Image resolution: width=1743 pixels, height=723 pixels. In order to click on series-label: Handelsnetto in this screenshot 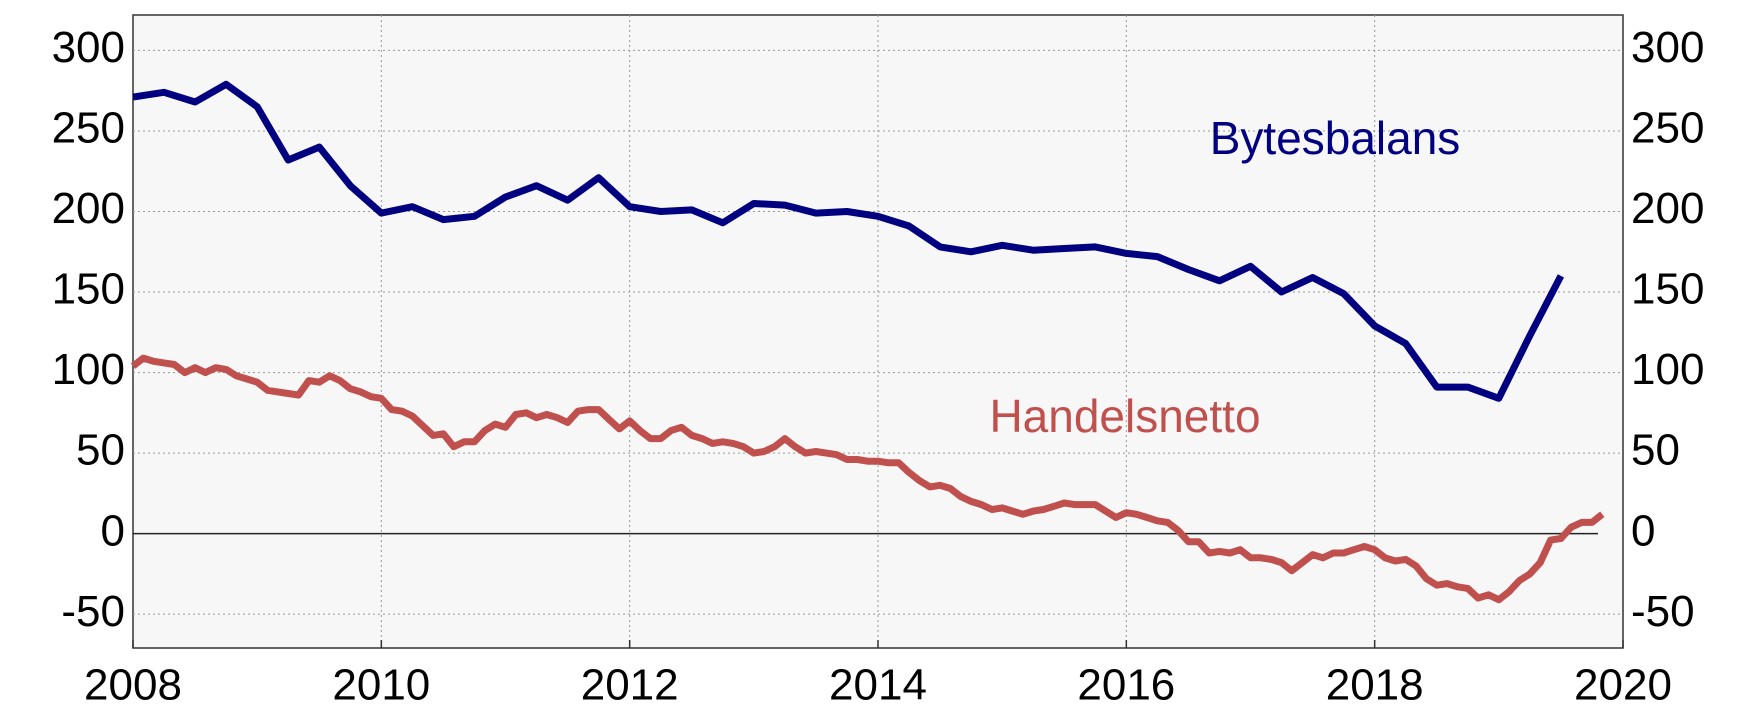, I will do `click(1124, 416)`.